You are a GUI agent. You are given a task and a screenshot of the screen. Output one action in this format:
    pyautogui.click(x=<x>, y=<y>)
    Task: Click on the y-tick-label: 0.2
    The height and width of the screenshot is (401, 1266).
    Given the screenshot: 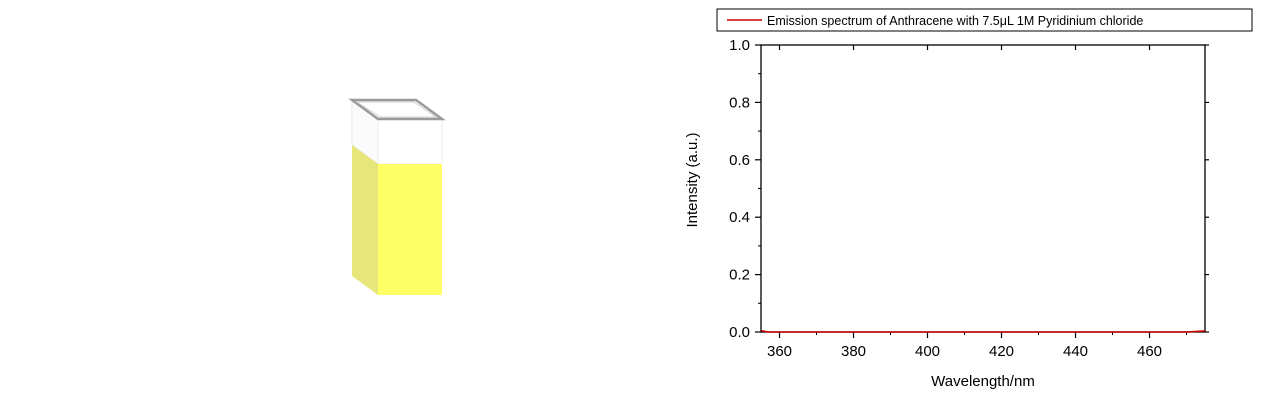 What is the action you would take?
    pyautogui.click(x=739, y=275)
    